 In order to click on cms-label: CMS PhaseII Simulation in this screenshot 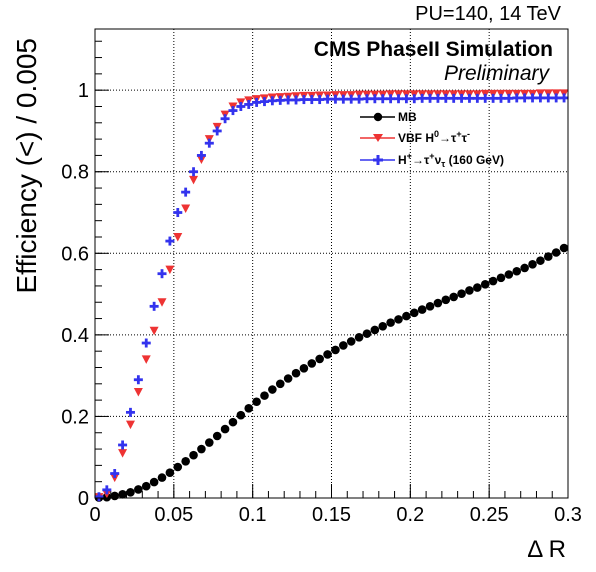, I will do `click(433, 49)`.